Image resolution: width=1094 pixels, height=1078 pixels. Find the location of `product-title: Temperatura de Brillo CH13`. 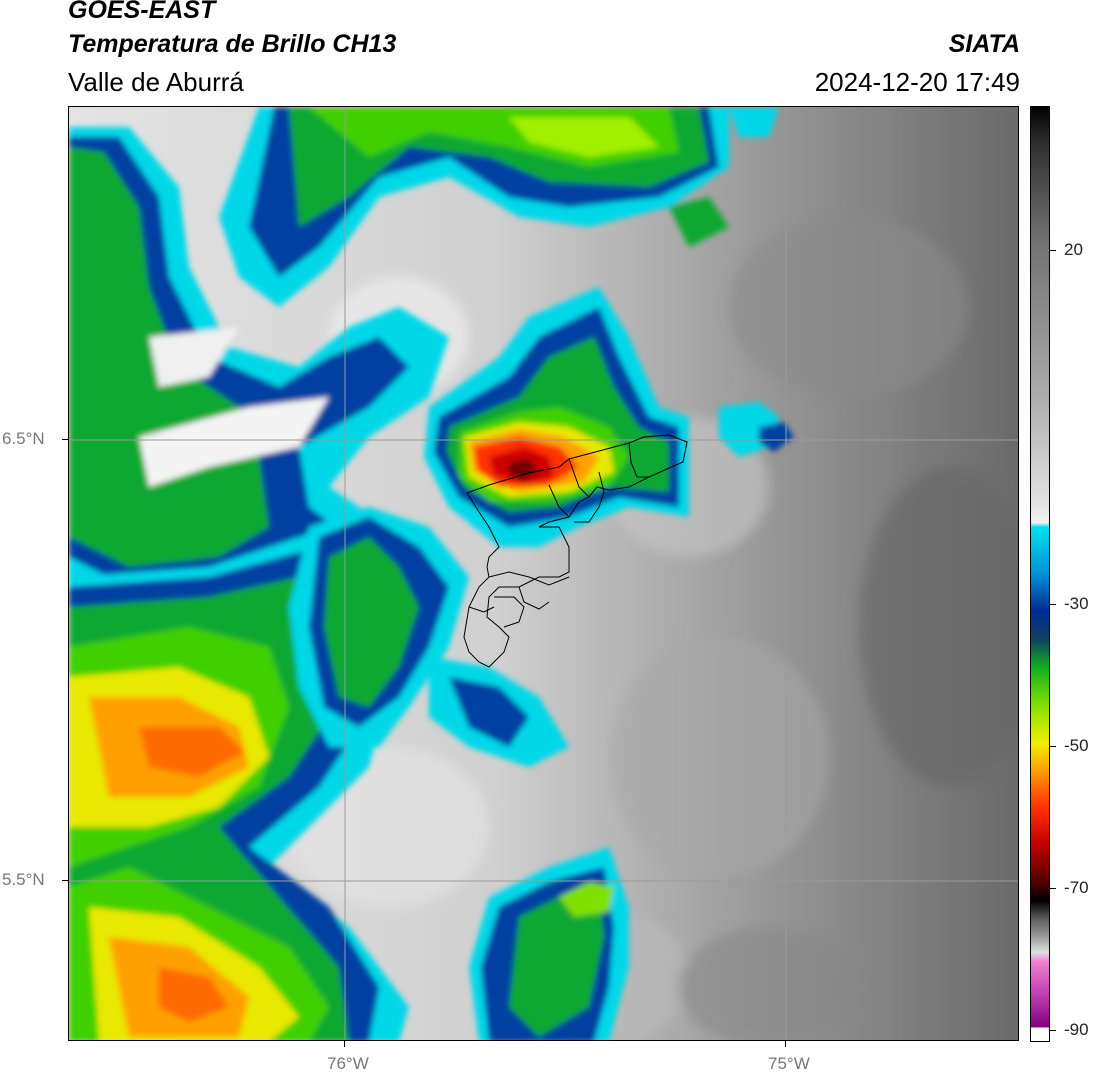

product-title: Temperatura de Brillo CH13 is located at coordinates (232, 44).